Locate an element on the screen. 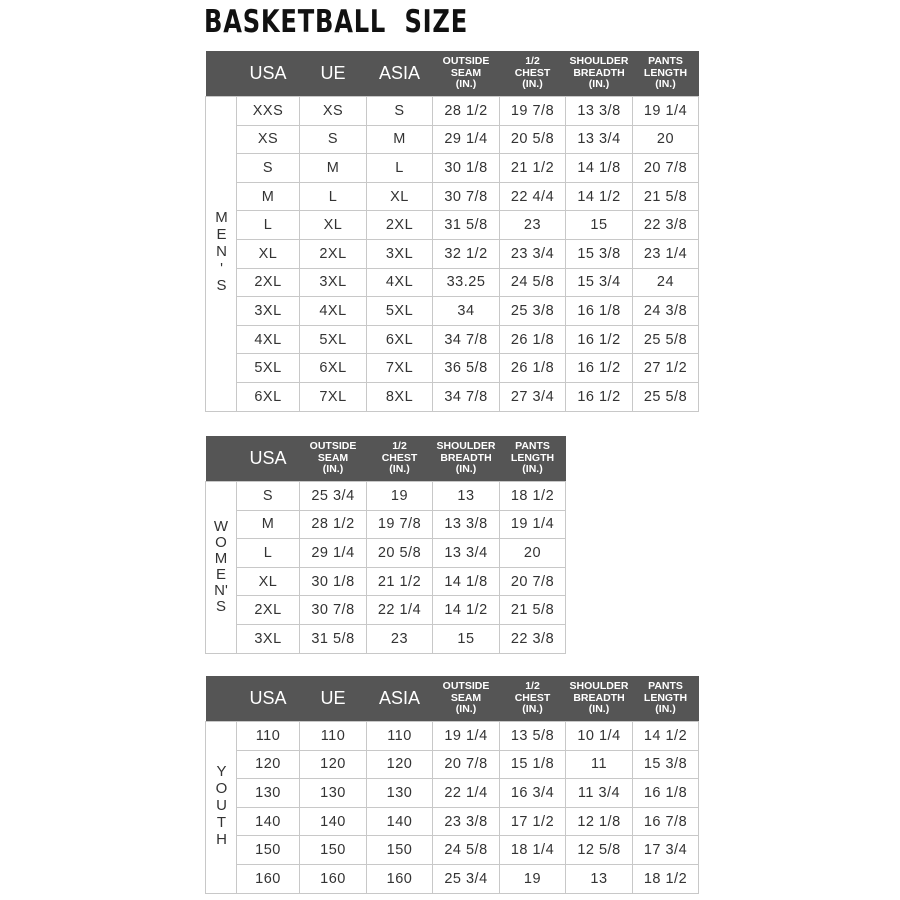  column-header-line: BREADTH is located at coordinates (599, 72).